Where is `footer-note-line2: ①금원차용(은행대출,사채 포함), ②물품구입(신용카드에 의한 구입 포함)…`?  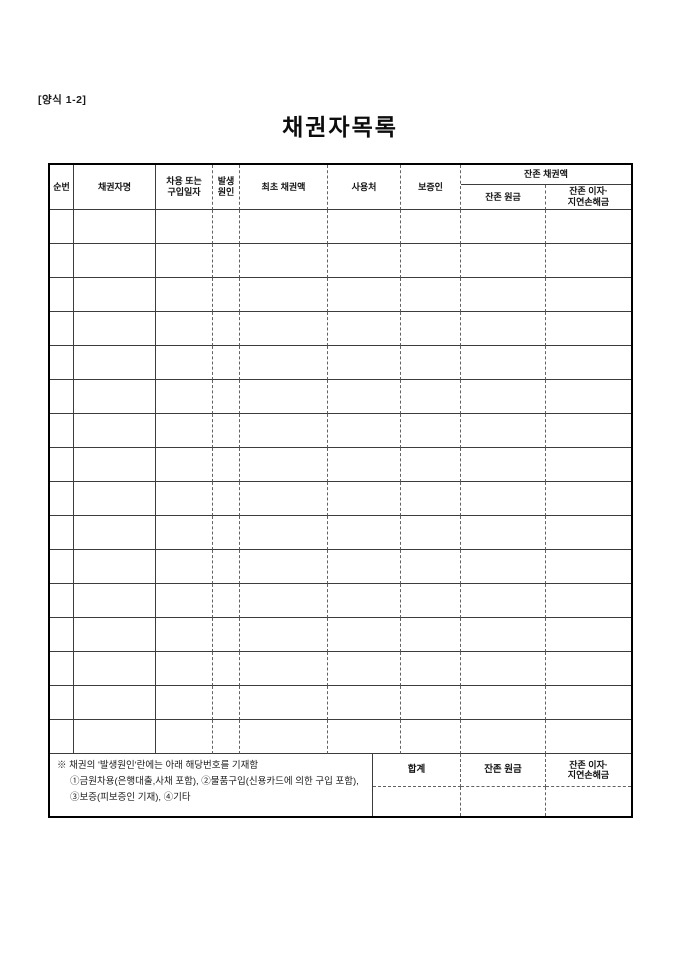 footer-note-line2: ①금원차용(은행대출,사채 포함), ②물품구입(신용카드에 의한 구입 포함)… is located at coordinates (214, 782).